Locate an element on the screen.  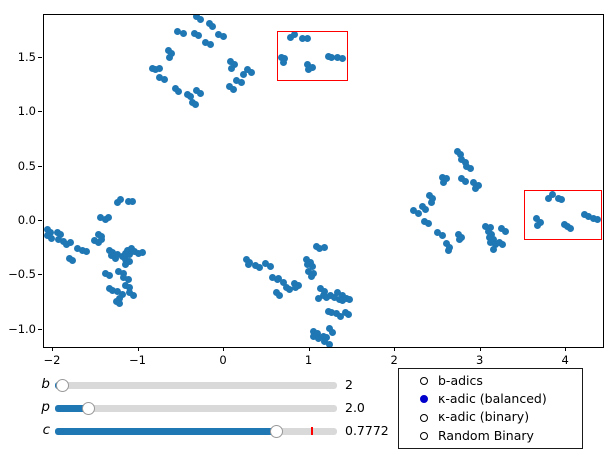
slider-label-b: b is located at coordinates (45, 384).